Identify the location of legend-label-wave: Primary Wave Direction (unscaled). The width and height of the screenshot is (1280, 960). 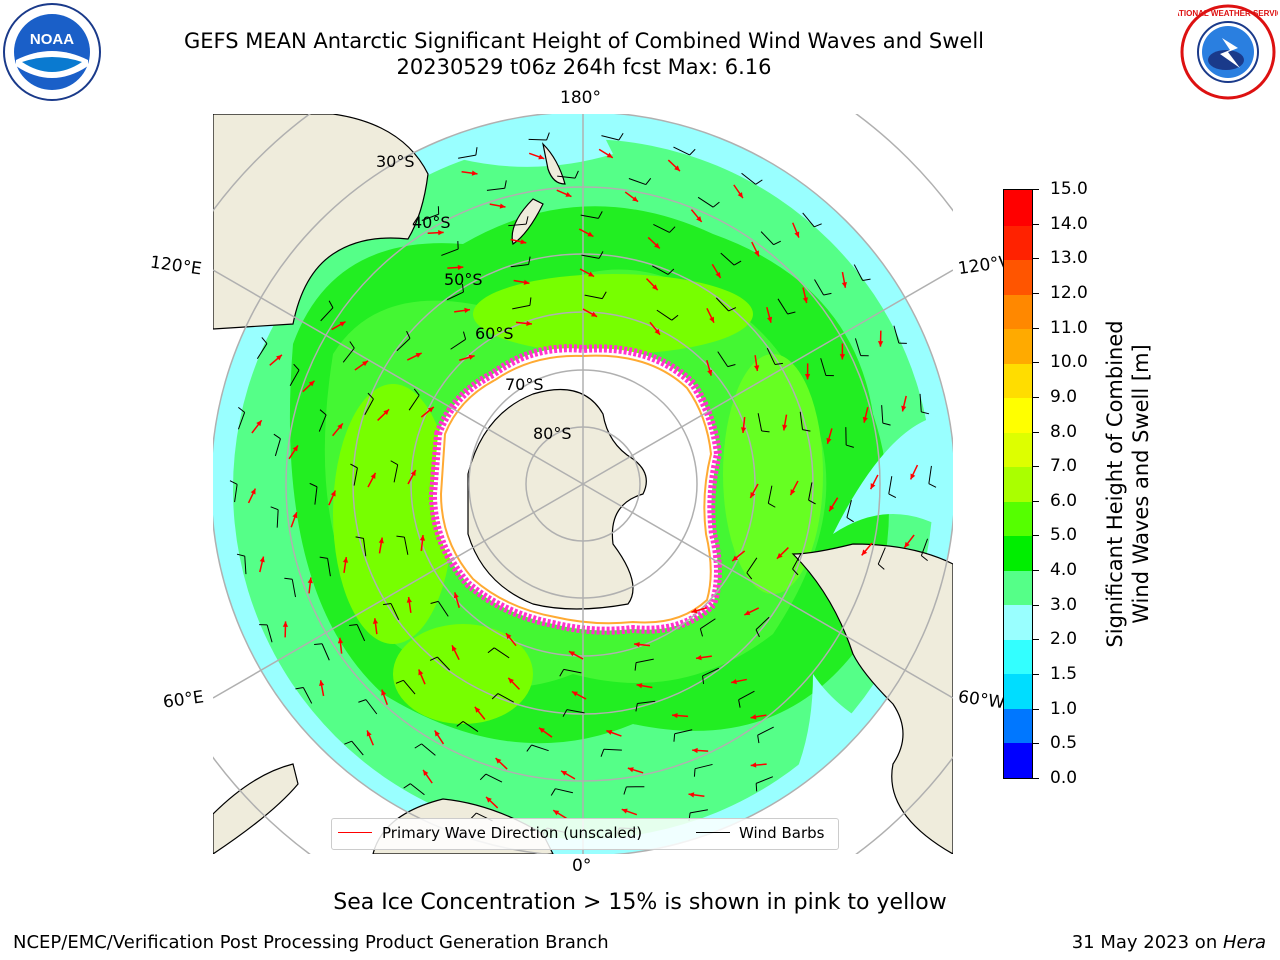
(512, 833).